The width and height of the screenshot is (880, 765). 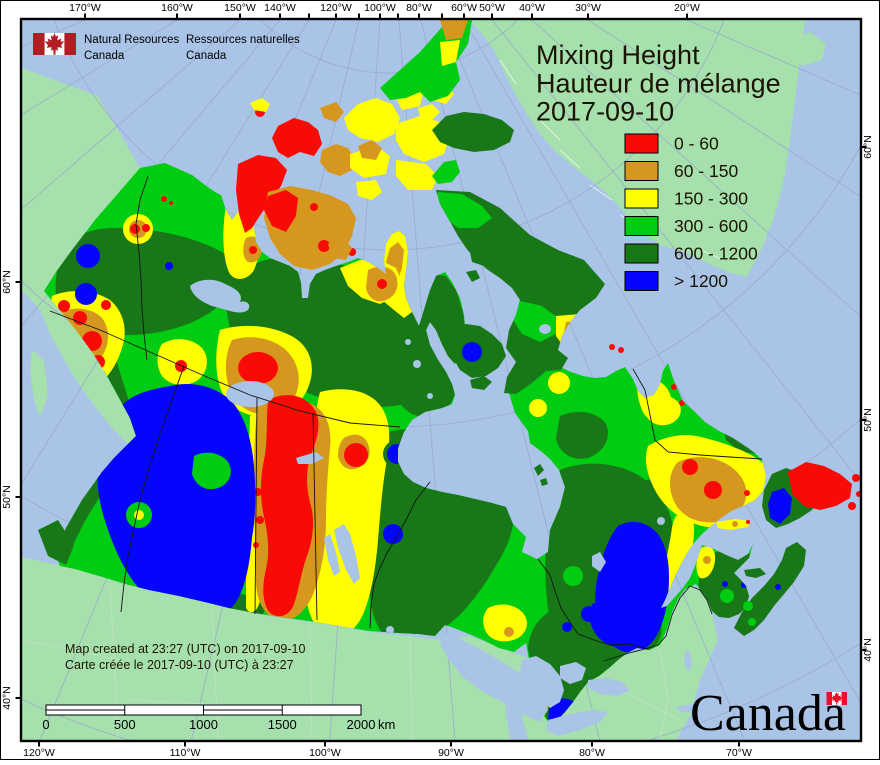 I want to click on svg-text: 150°W, so click(x=240, y=8).